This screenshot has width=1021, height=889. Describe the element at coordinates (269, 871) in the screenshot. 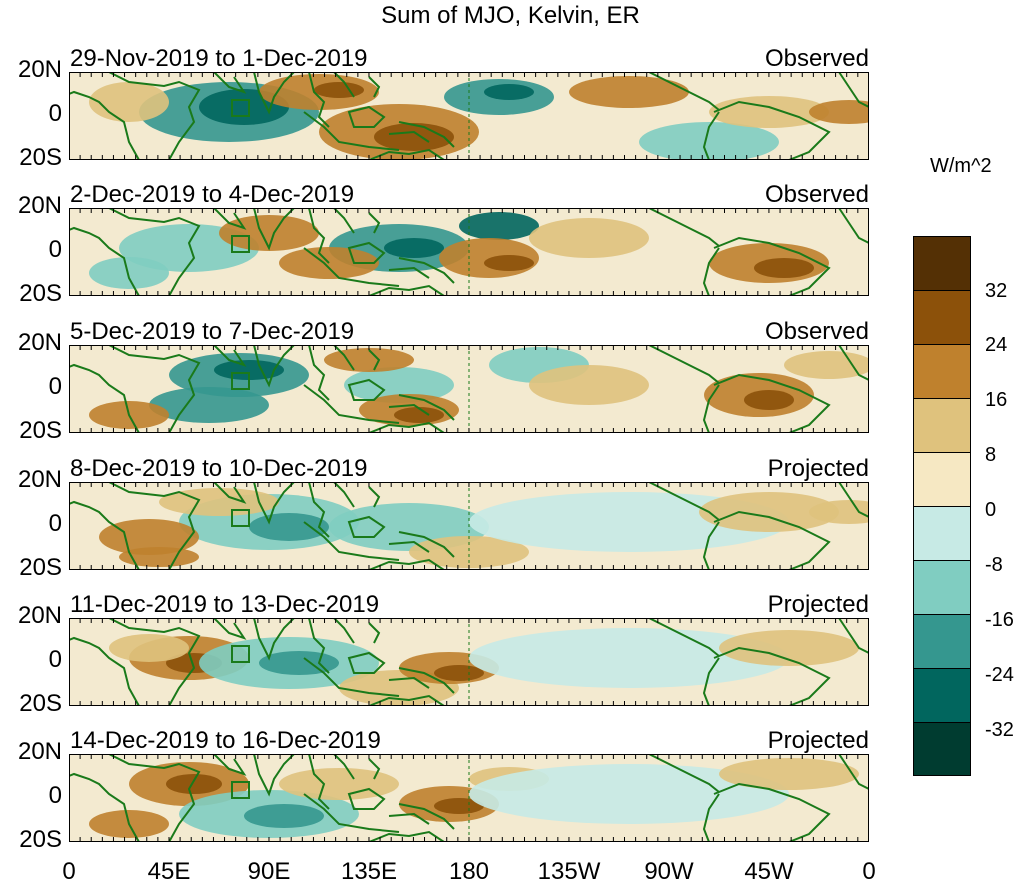

I see `lon-label: 90E` at that location.